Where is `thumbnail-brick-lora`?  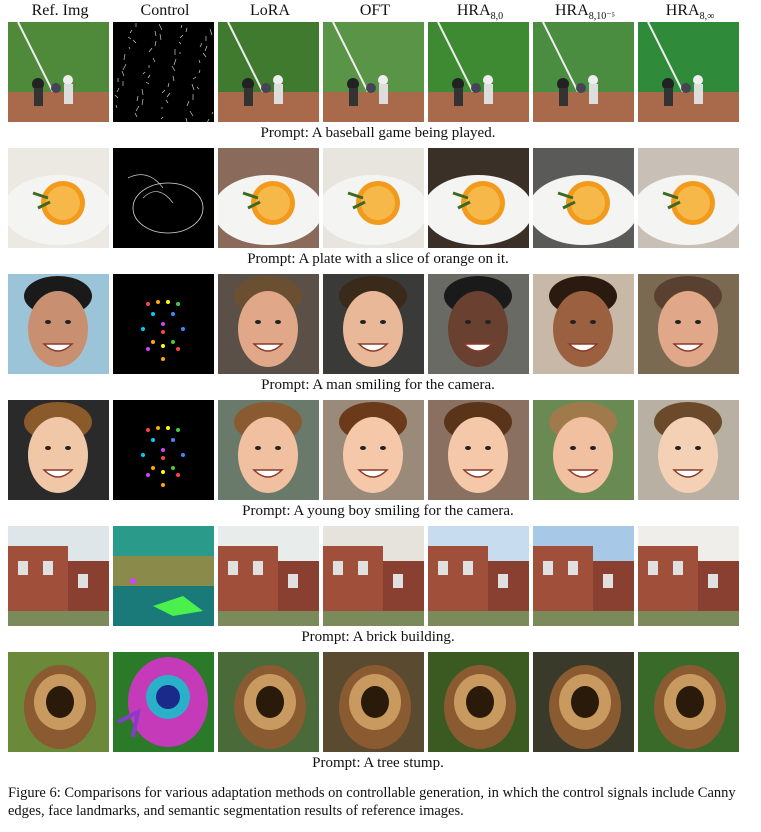
thumbnail-brick-lora is located at coordinates (268, 576).